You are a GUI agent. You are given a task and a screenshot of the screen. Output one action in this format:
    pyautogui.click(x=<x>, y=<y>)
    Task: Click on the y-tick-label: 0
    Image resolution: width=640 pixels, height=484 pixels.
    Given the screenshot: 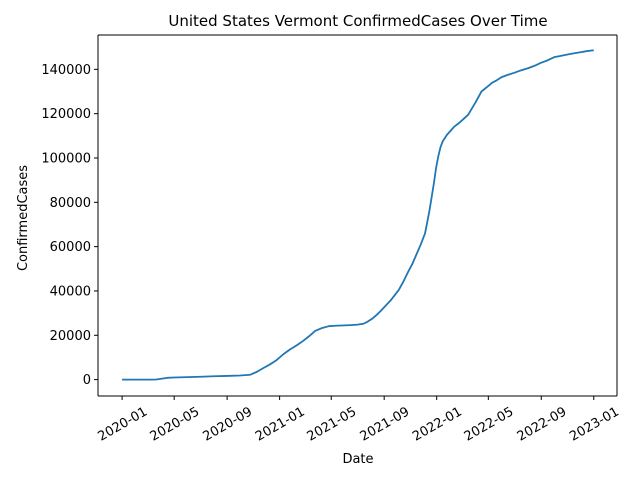 What is the action you would take?
    pyautogui.click(x=87, y=380)
    